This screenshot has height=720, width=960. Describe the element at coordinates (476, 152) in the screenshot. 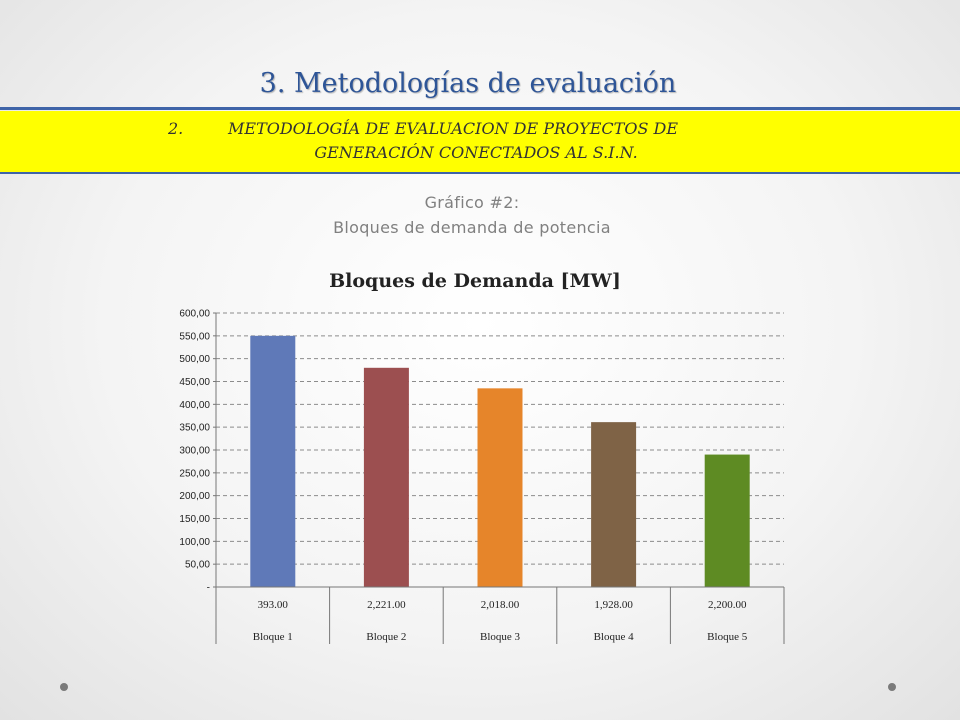

I see `banner-line-2: GENERACIÓN CONECTADOS AL S.I.N.` at that location.